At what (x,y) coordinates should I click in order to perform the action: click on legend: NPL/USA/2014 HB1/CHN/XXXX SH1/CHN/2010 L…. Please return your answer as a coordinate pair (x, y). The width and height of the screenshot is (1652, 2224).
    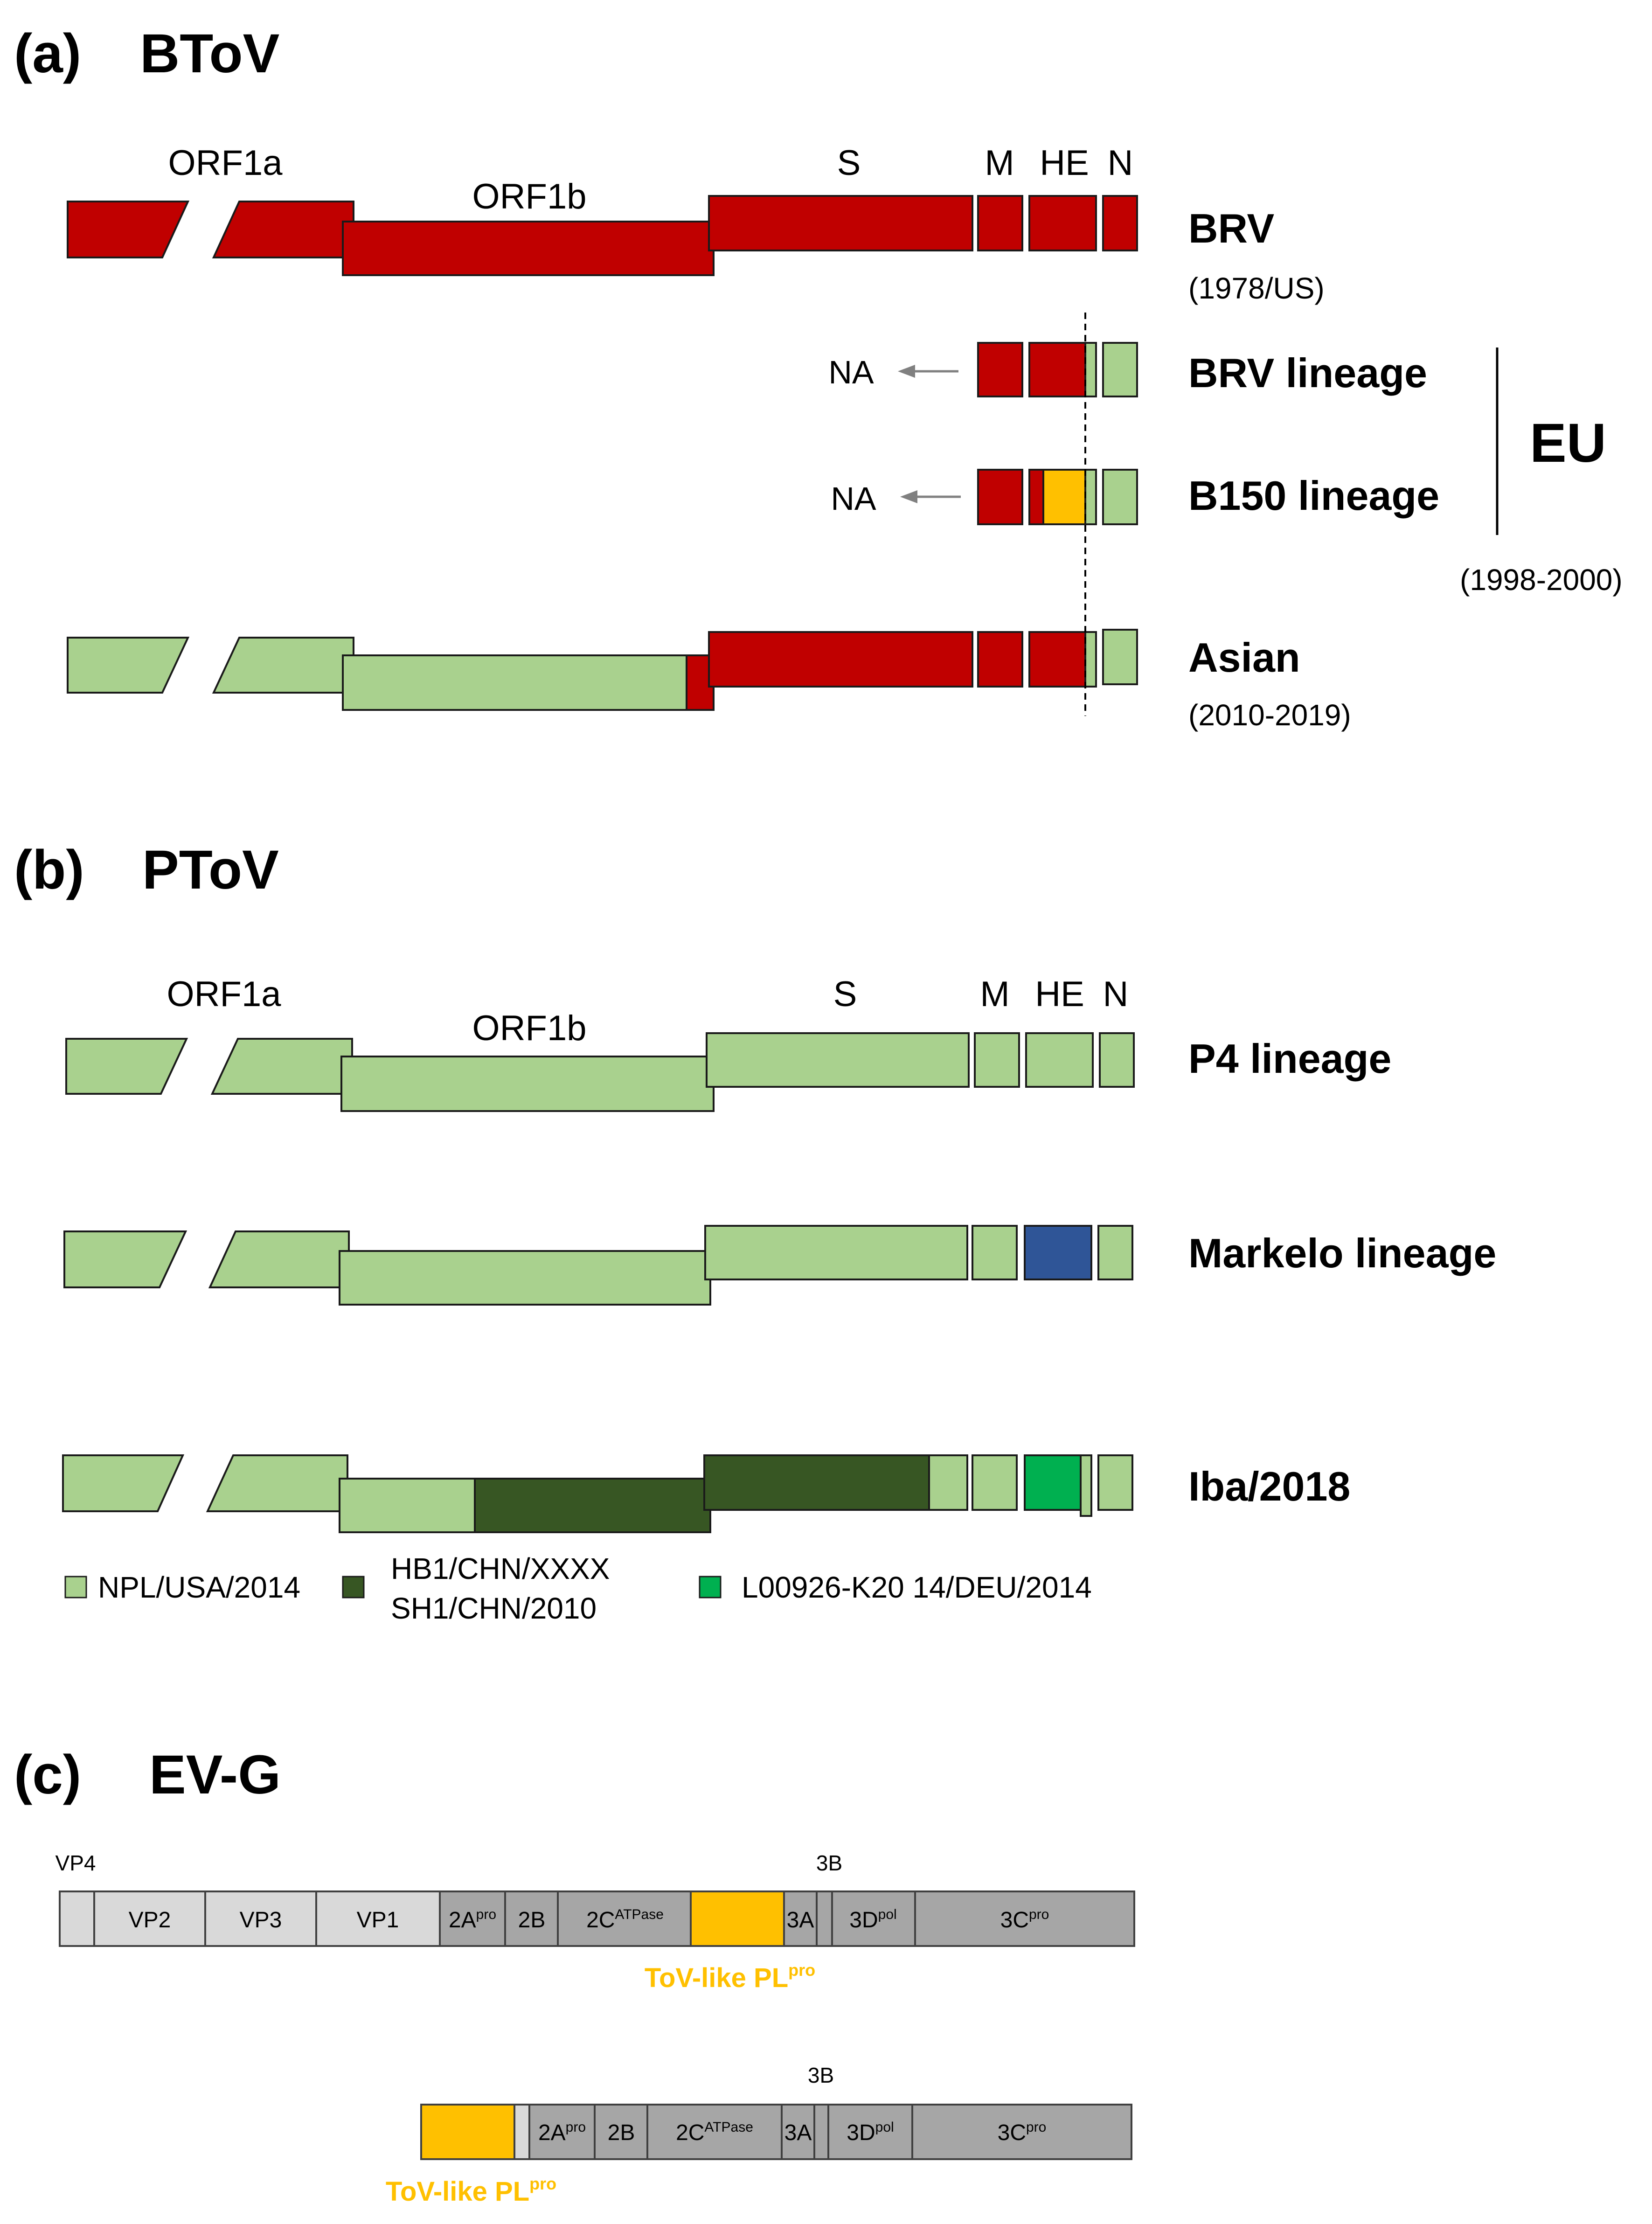
    Looking at the image, I should click on (578, 1588).